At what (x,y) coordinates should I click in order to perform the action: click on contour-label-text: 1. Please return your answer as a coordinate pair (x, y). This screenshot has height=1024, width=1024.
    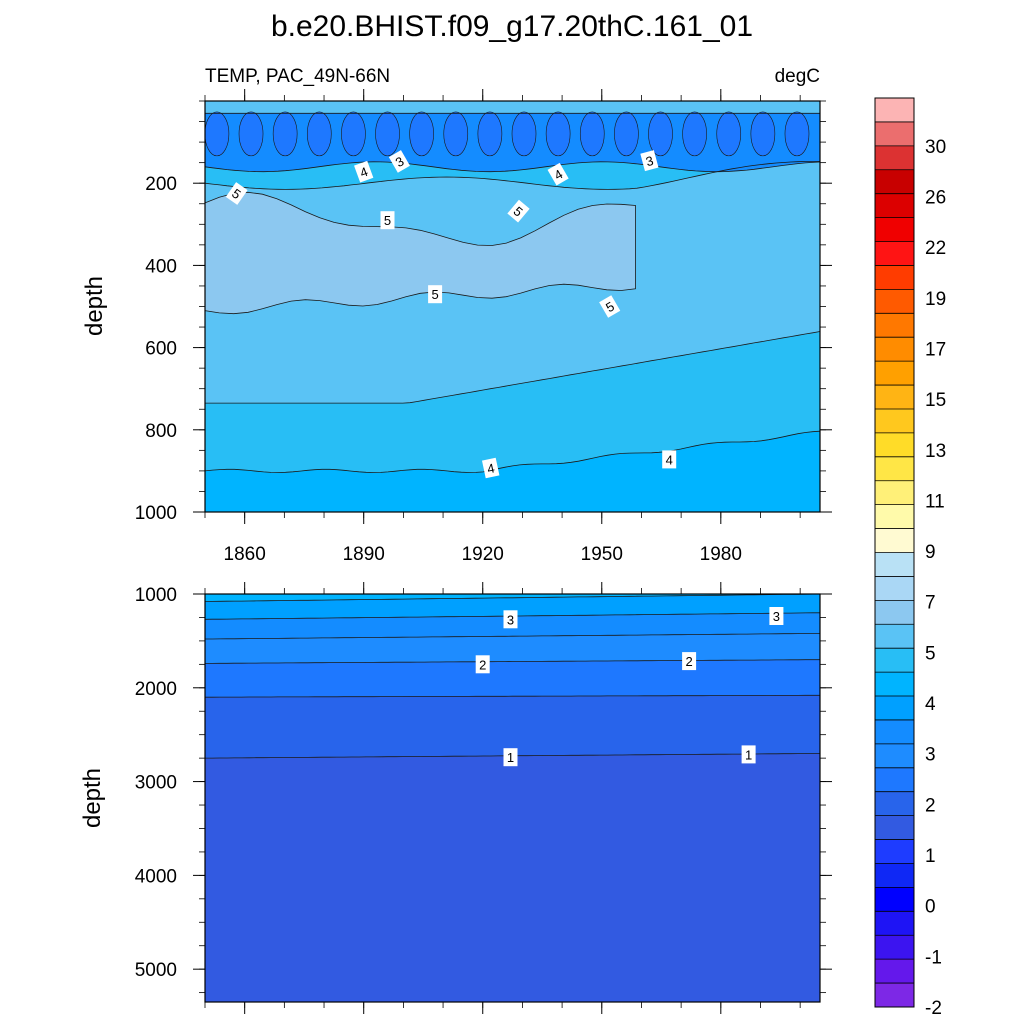
    Looking at the image, I should click on (748, 754).